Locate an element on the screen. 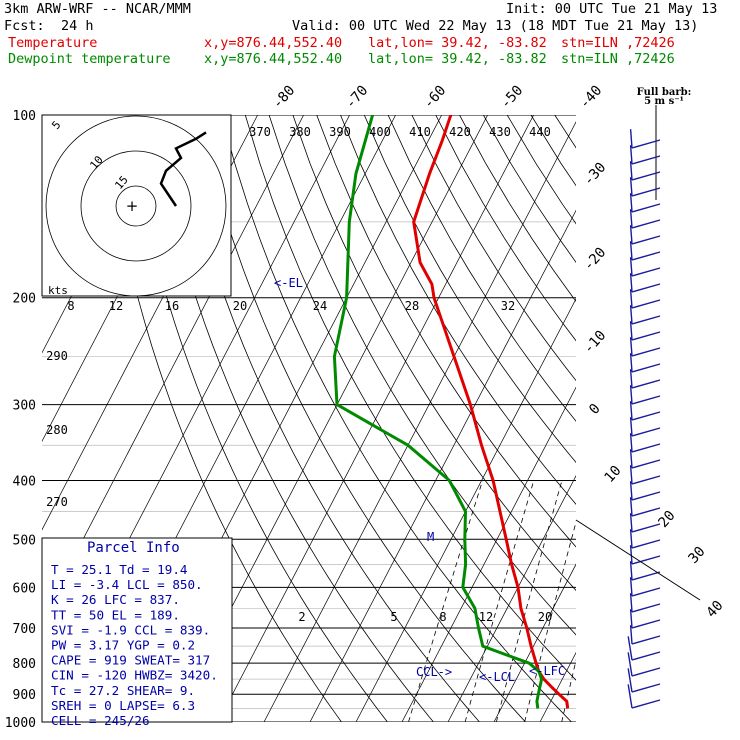  mixing-ratio-label: 5 is located at coordinates (393, 617).